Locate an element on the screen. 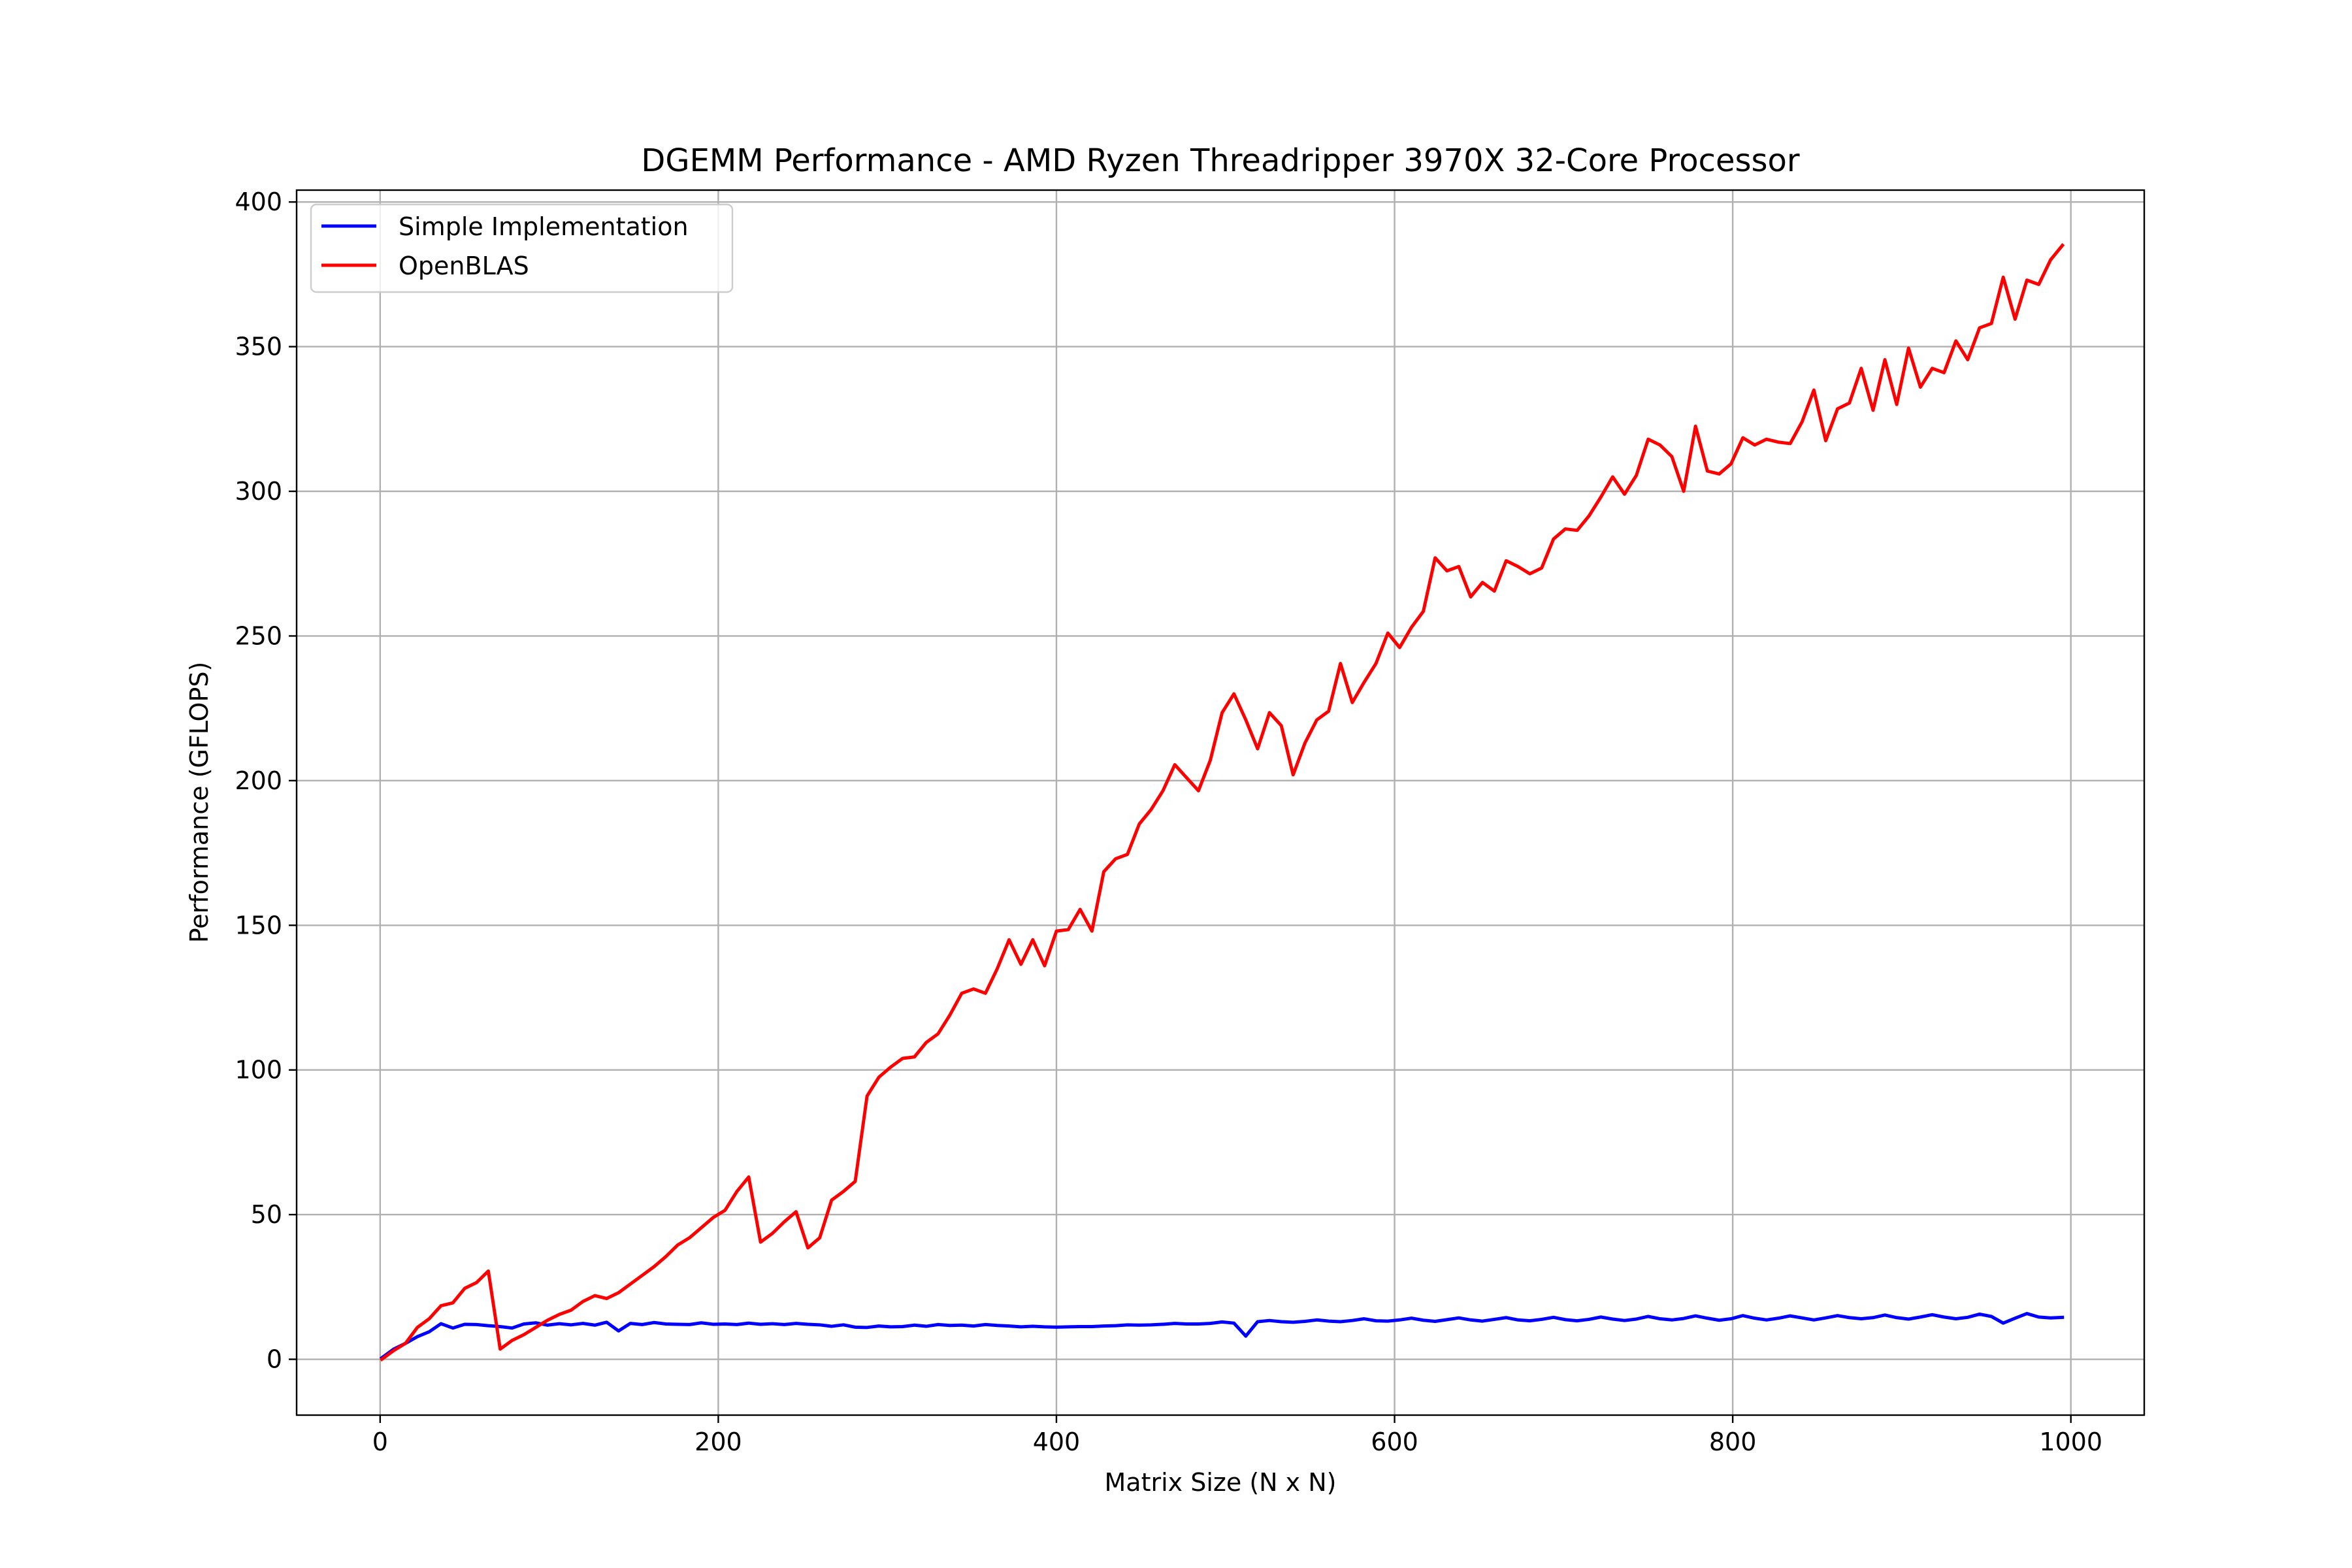  y-tick-label-400: 400 is located at coordinates (258, 202).